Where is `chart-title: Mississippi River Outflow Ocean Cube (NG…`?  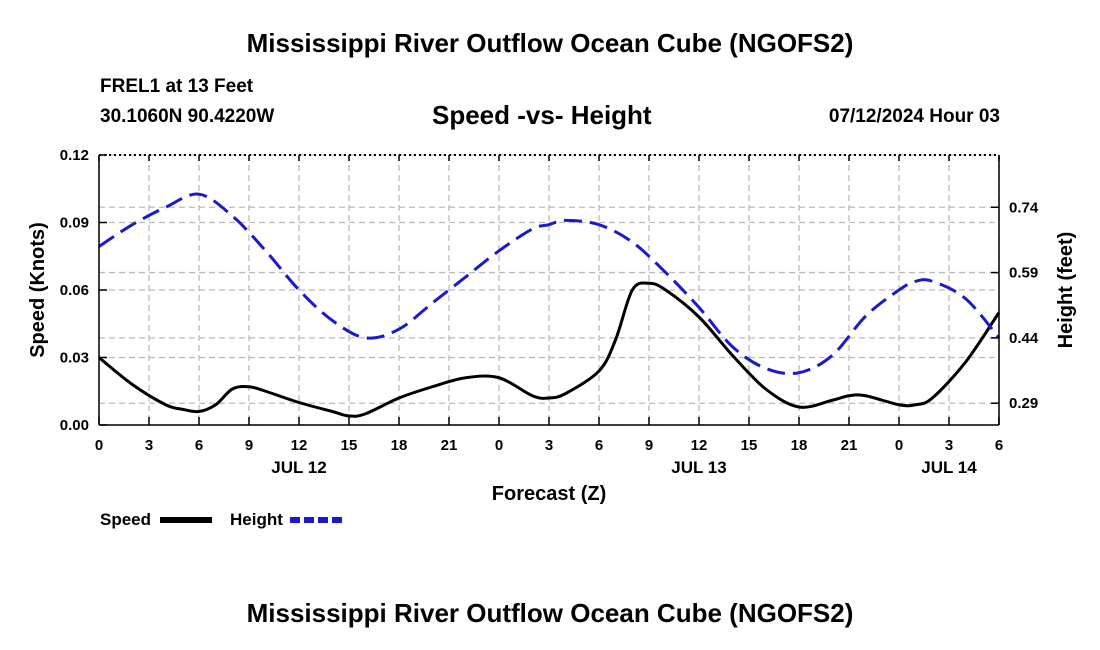
chart-title: Mississippi River Outflow Ocean Cube (NG… is located at coordinates (550, 43).